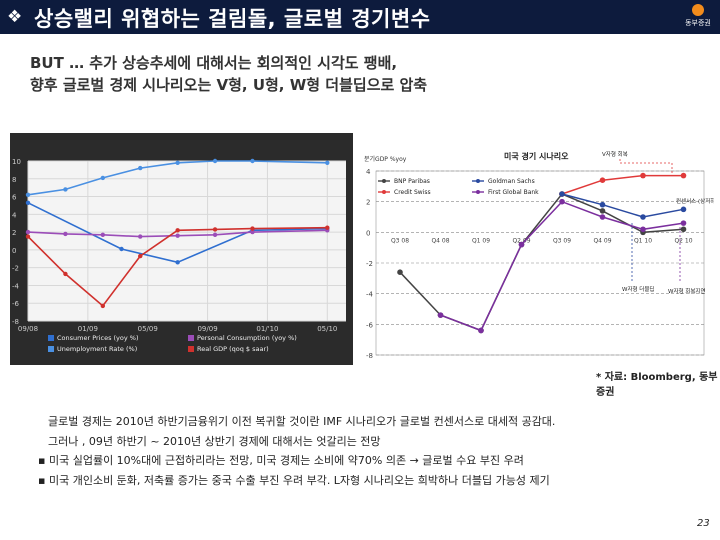 The image size is (720, 540). Describe the element at coordinates (16, 304) in the screenshot. I see `y-tick-label: -6` at that location.